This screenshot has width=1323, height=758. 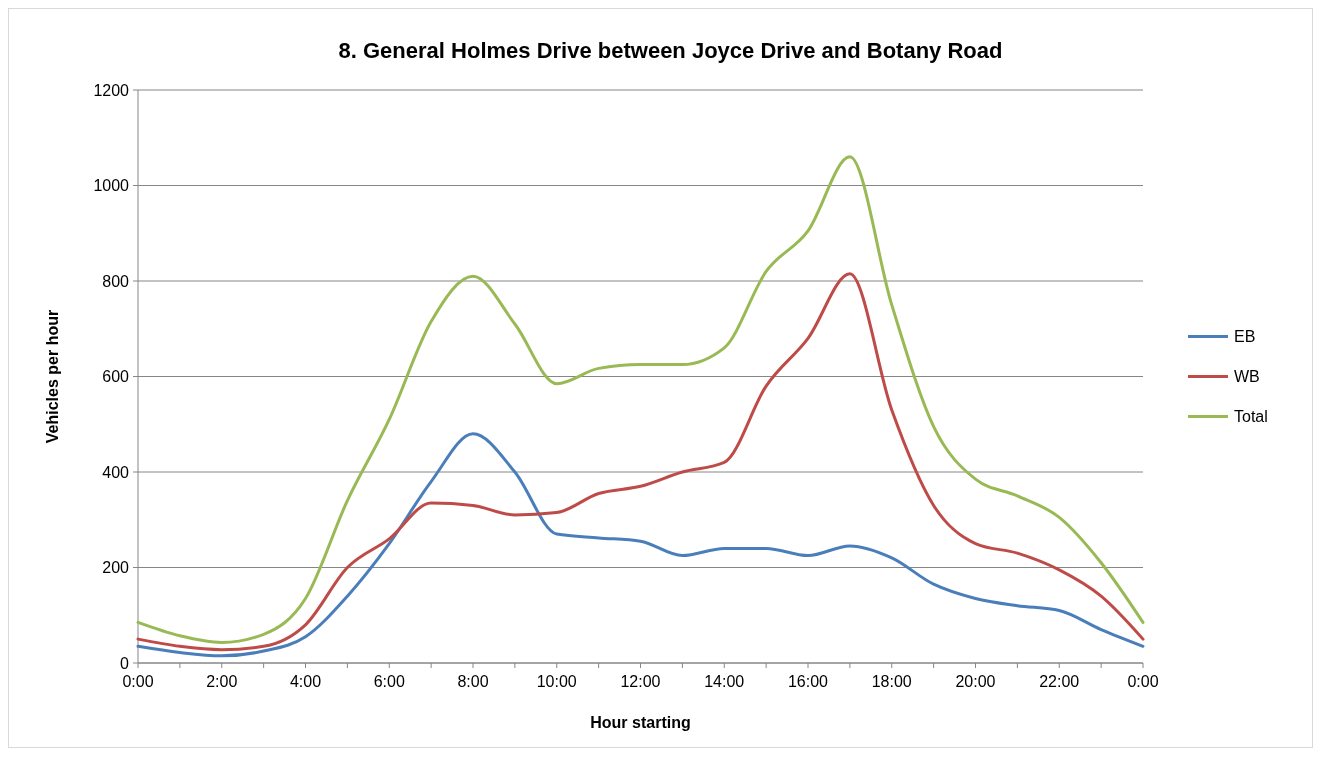 What do you see at coordinates (640, 722) in the screenshot?
I see `x-axis-title: Hour starting` at bounding box center [640, 722].